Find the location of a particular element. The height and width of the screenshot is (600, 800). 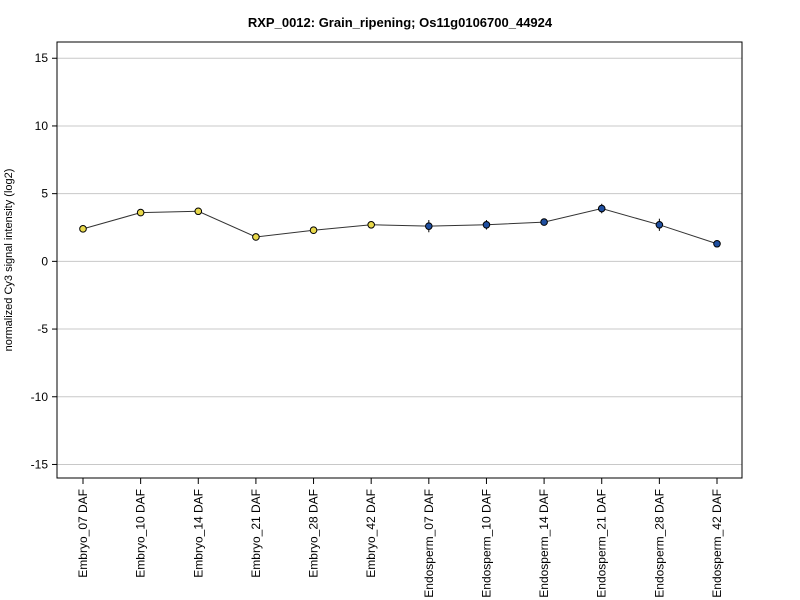

x-tick-label: Embryo_14 DAF is located at coordinates (198, 533).